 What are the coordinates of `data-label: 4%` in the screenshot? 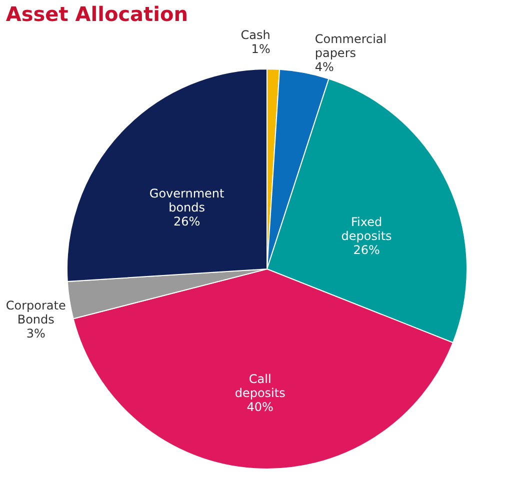 It's located at (324, 67).